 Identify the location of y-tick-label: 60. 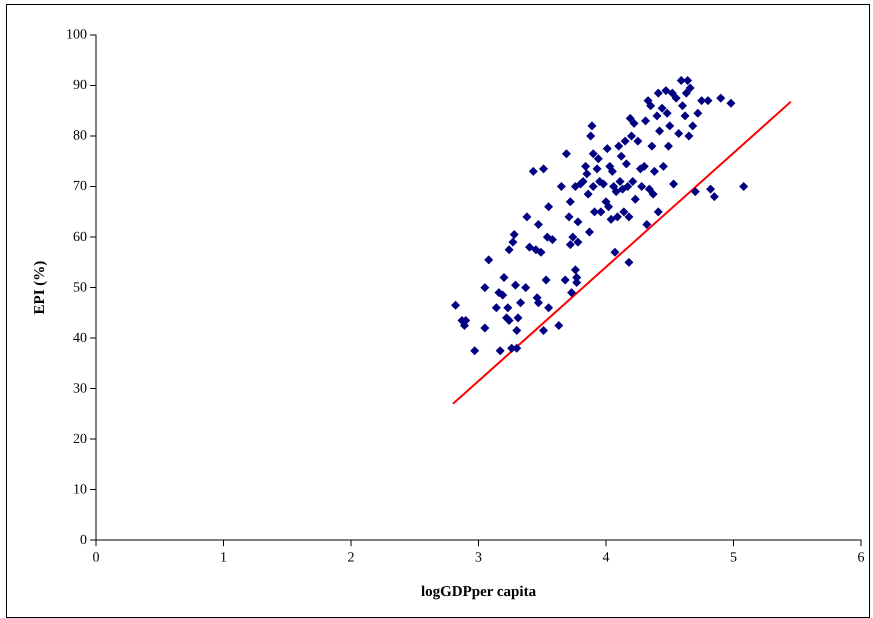
(80, 237).